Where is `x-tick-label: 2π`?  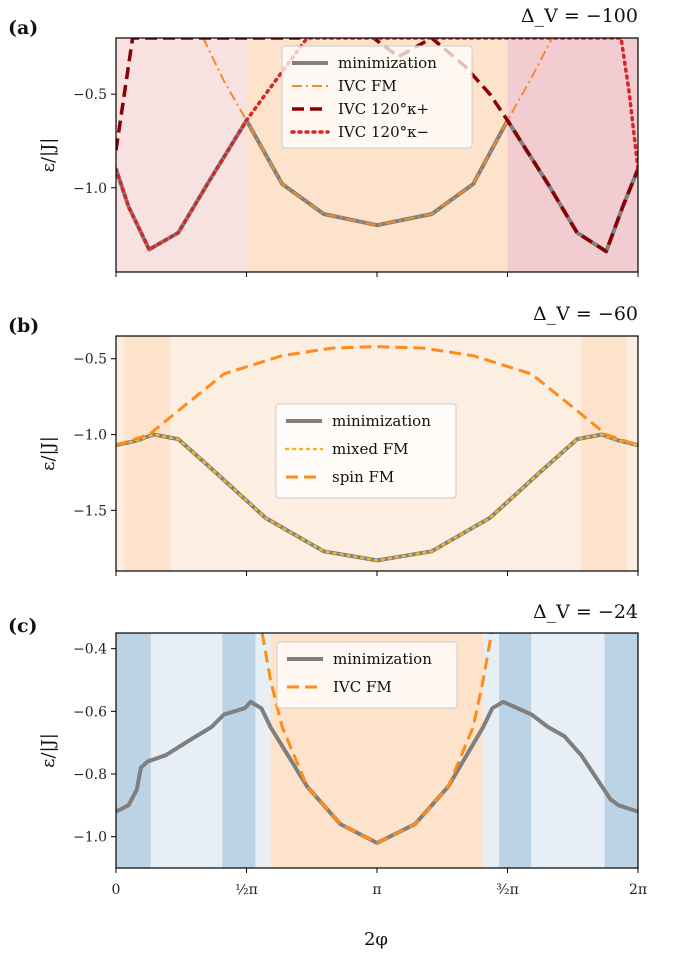 x-tick-label: 2π is located at coordinates (638, 890).